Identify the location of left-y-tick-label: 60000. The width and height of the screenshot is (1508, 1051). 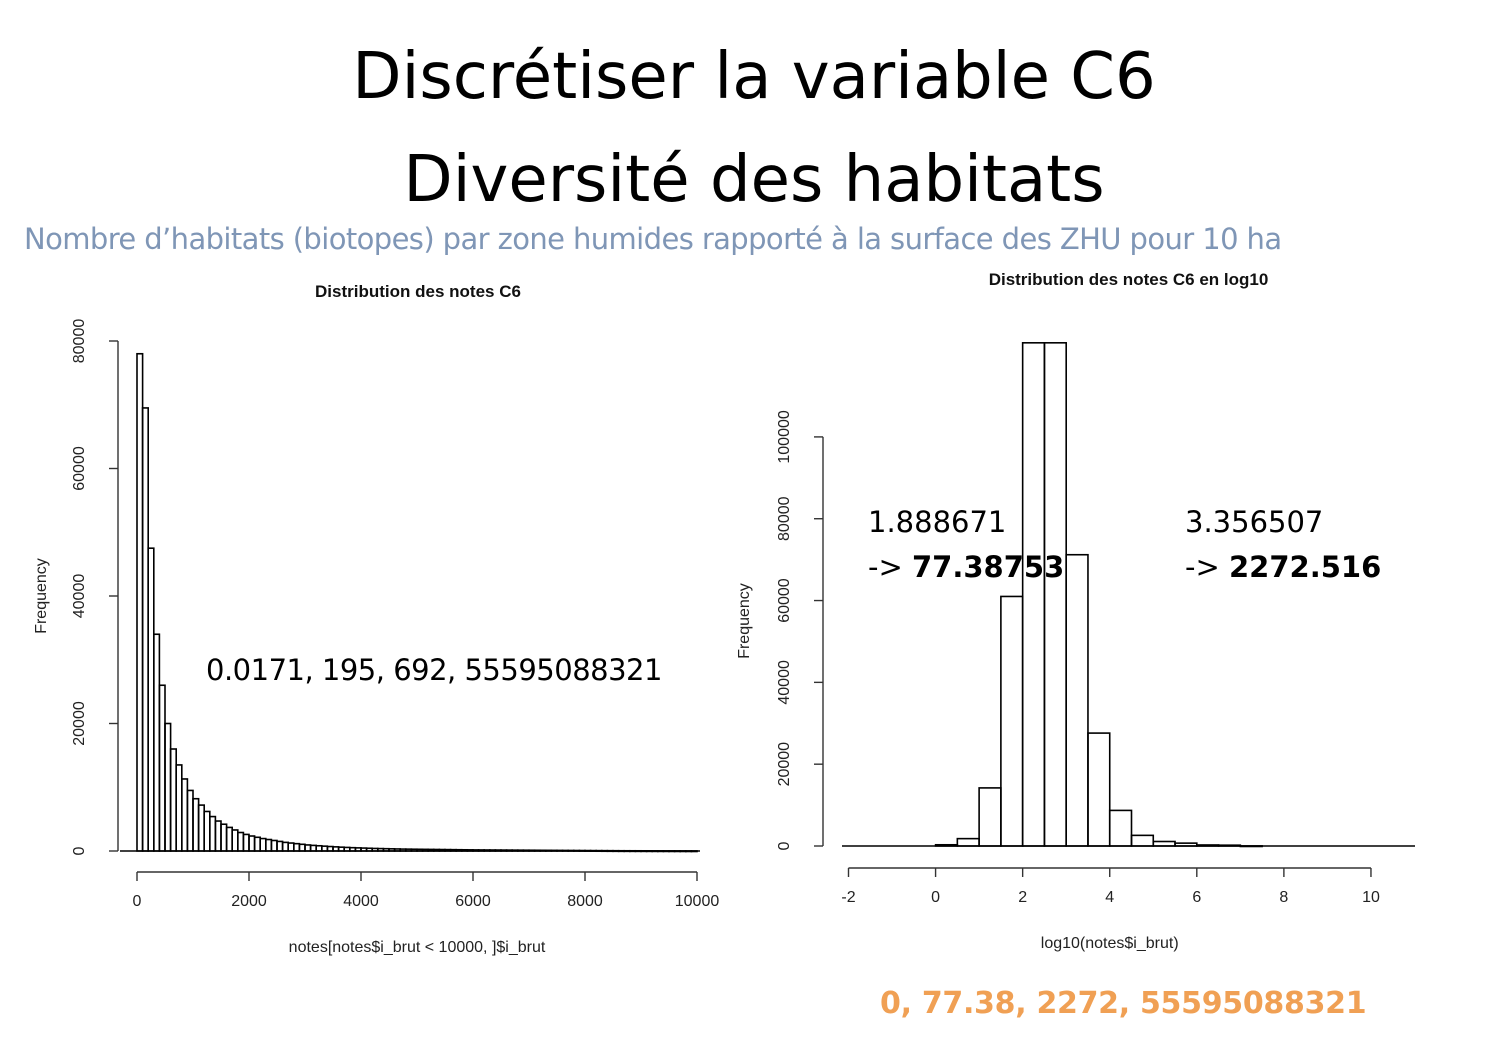
(79, 468).